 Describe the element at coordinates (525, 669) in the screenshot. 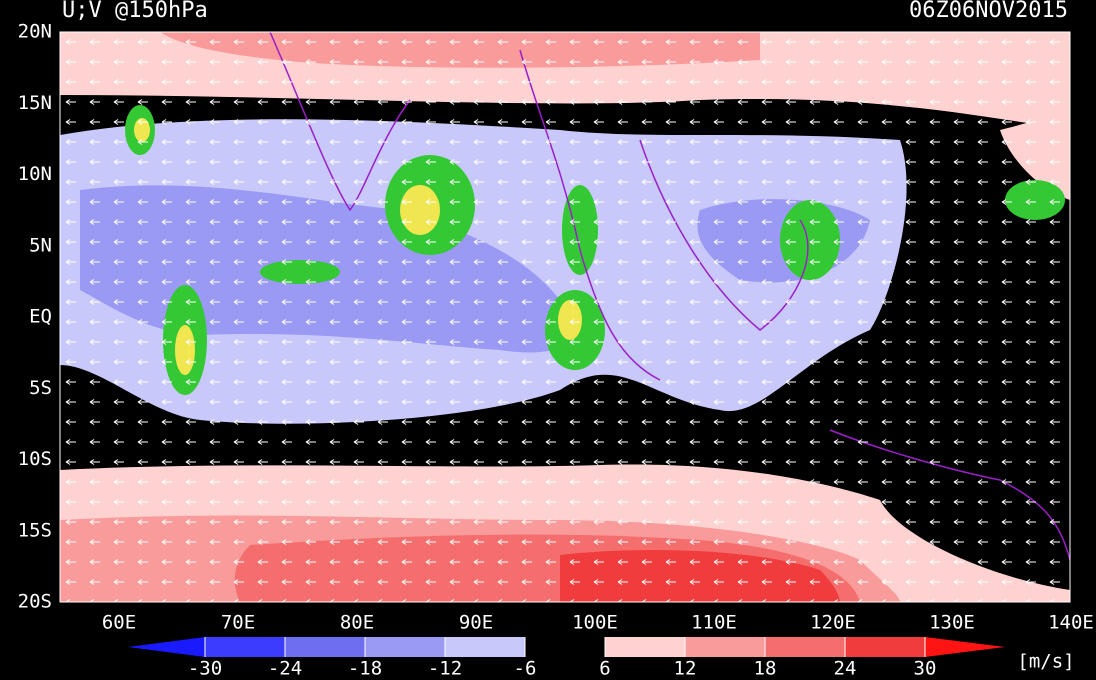

I see `colorbar-tick-label: -6` at that location.